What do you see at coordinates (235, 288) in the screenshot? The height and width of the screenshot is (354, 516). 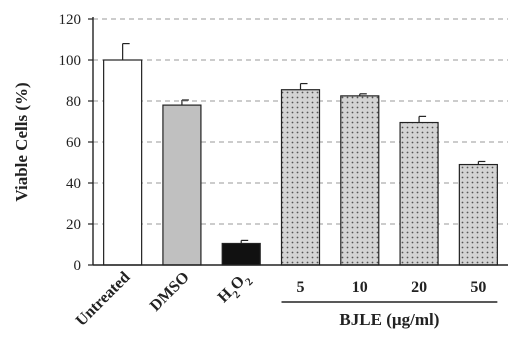 I see `x-tick-label: H2O2` at bounding box center [235, 288].